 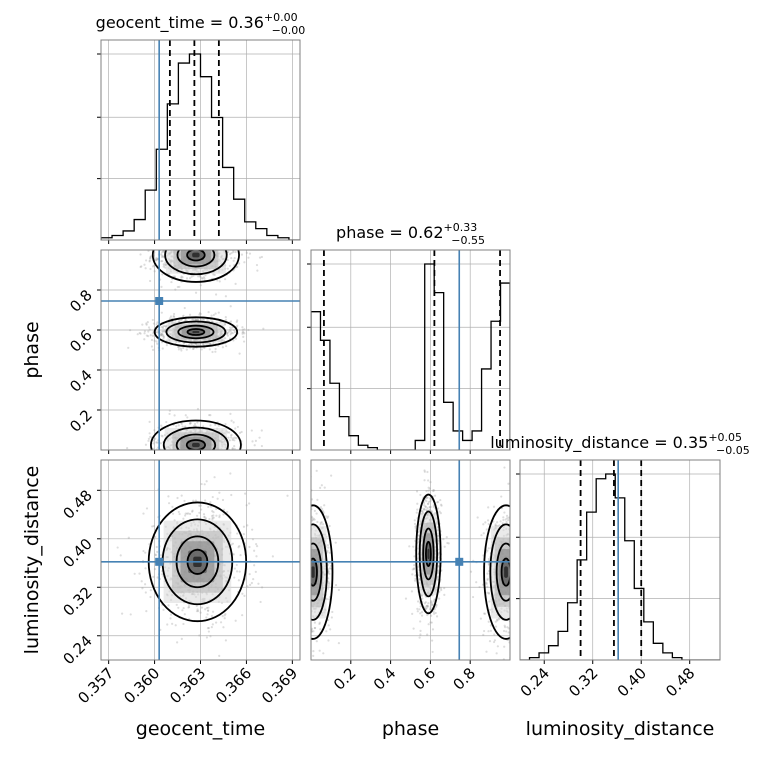 What do you see at coordinates (81, 341) in the screenshot?
I see `y-tick-label: 0.6` at bounding box center [81, 341].